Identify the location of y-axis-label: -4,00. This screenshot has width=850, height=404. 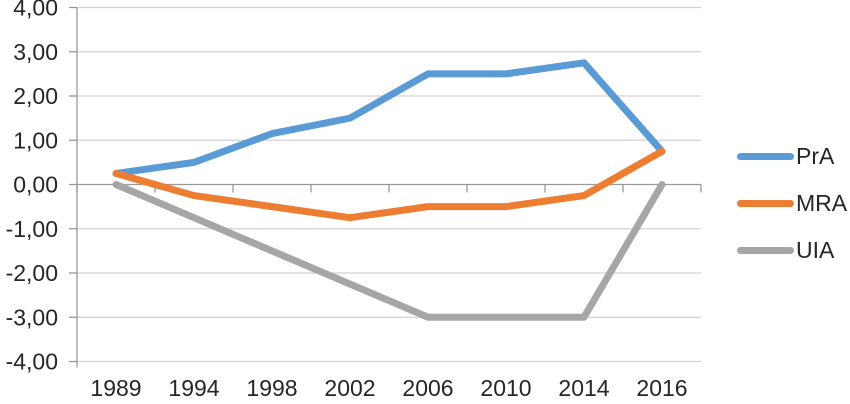
(32, 362).